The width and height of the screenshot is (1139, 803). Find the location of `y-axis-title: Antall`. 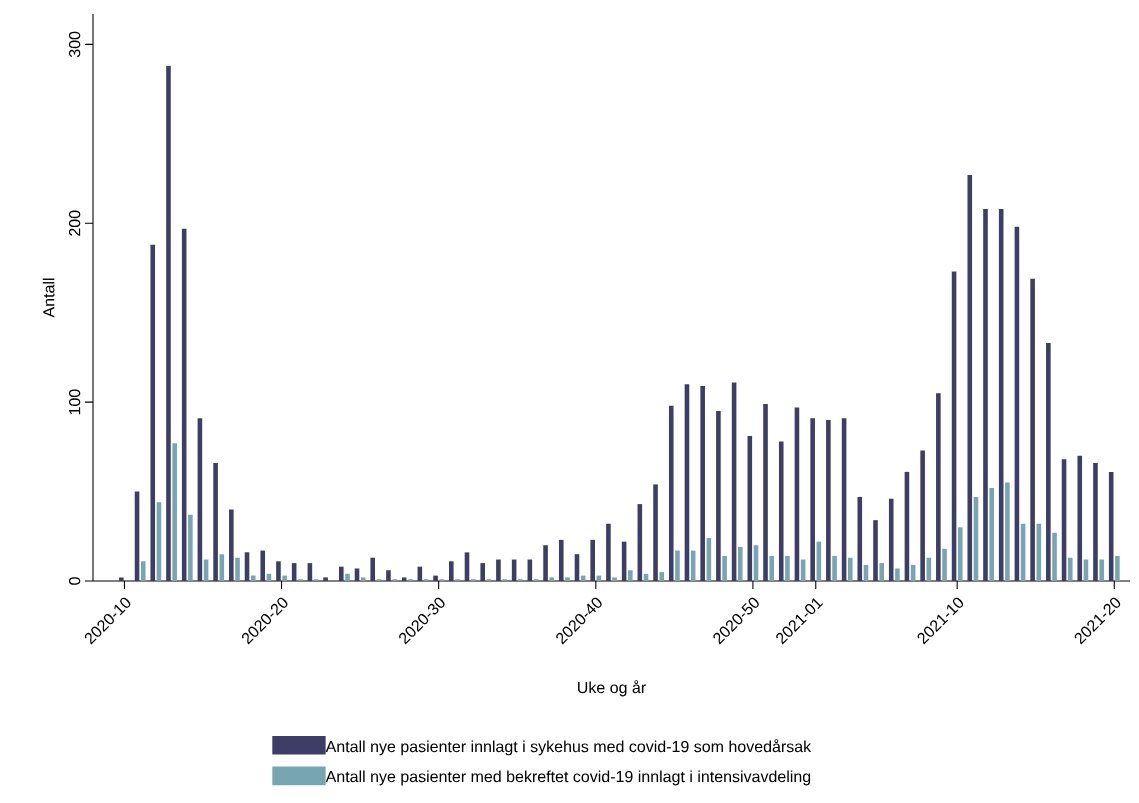

y-axis-title: Antall is located at coordinates (48, 298).